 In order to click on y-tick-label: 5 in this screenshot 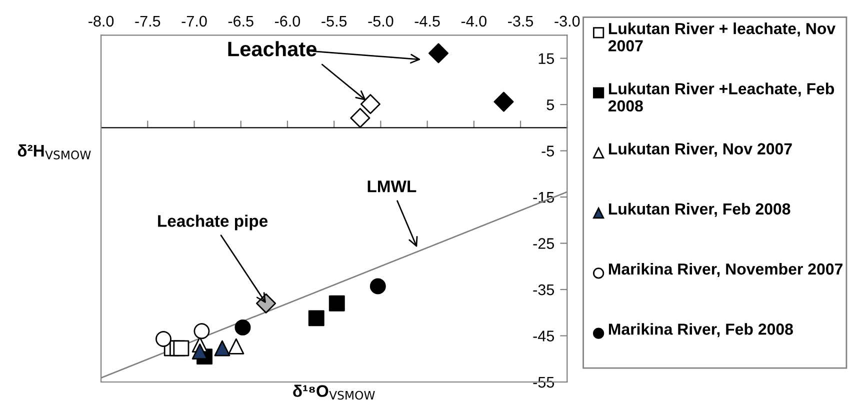, I will do `click(550, 105)`.